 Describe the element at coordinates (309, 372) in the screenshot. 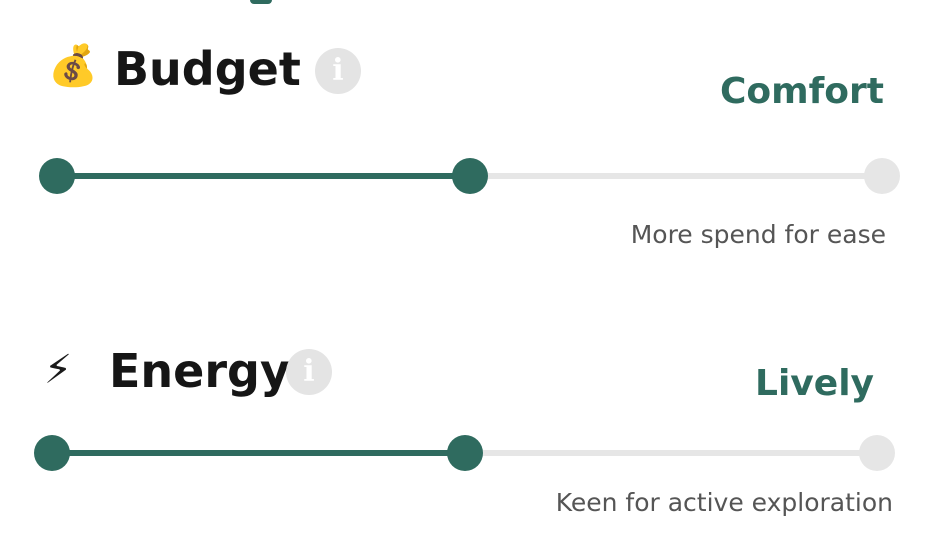

I see `energy-info-icon: i` at that location.